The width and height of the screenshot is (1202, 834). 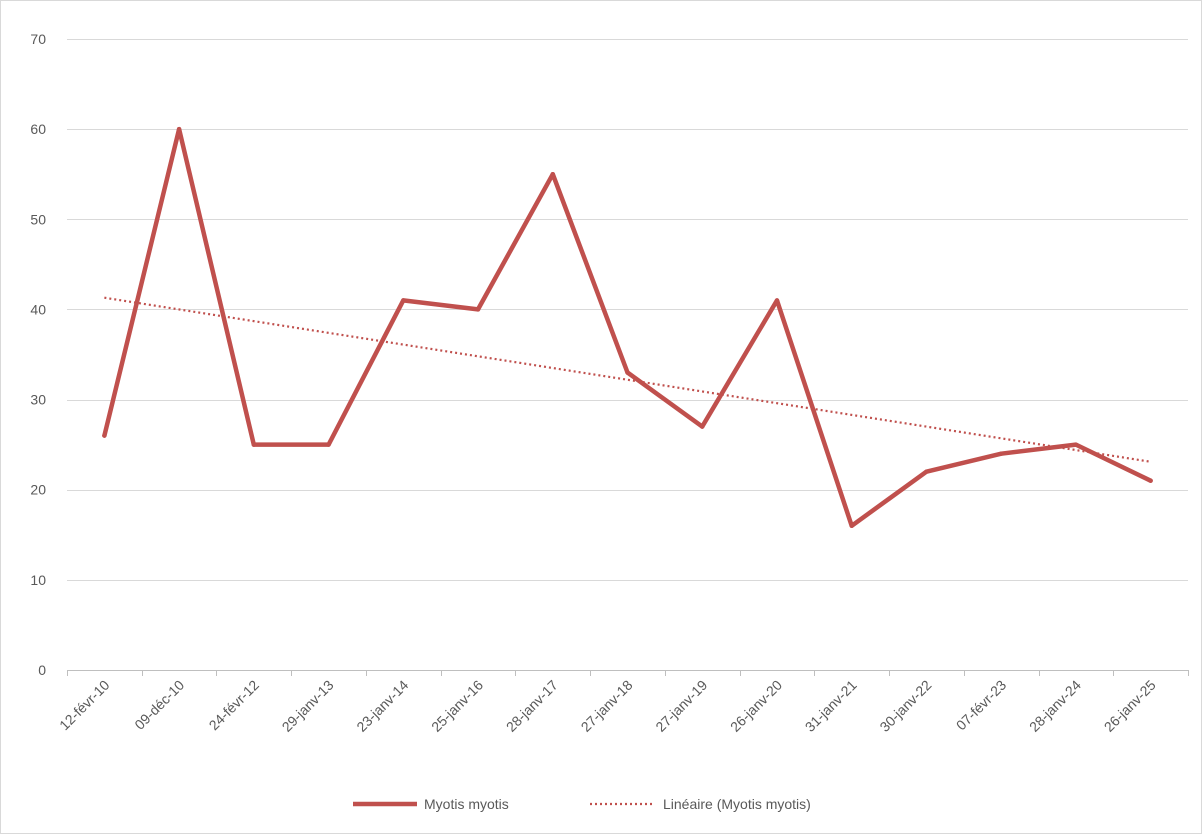 I want to click on y-tick-label: 0, so click(x=42, y=670).